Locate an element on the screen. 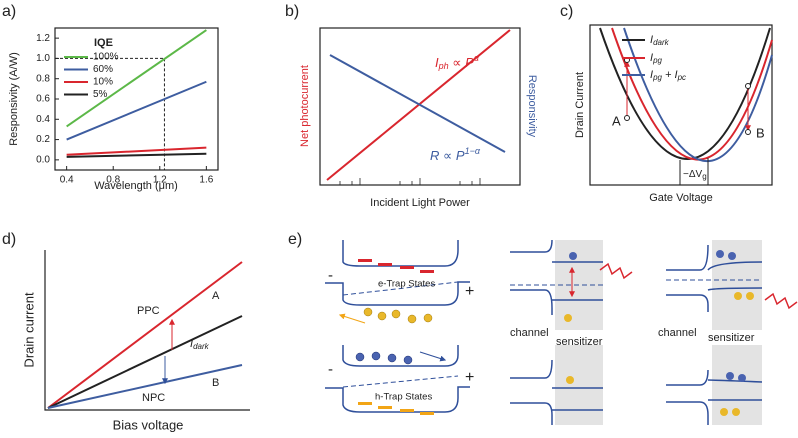 The height and width of the screenshot is (438, 798). right-axis-label: Responsivity is located at coordinates (532, 106).